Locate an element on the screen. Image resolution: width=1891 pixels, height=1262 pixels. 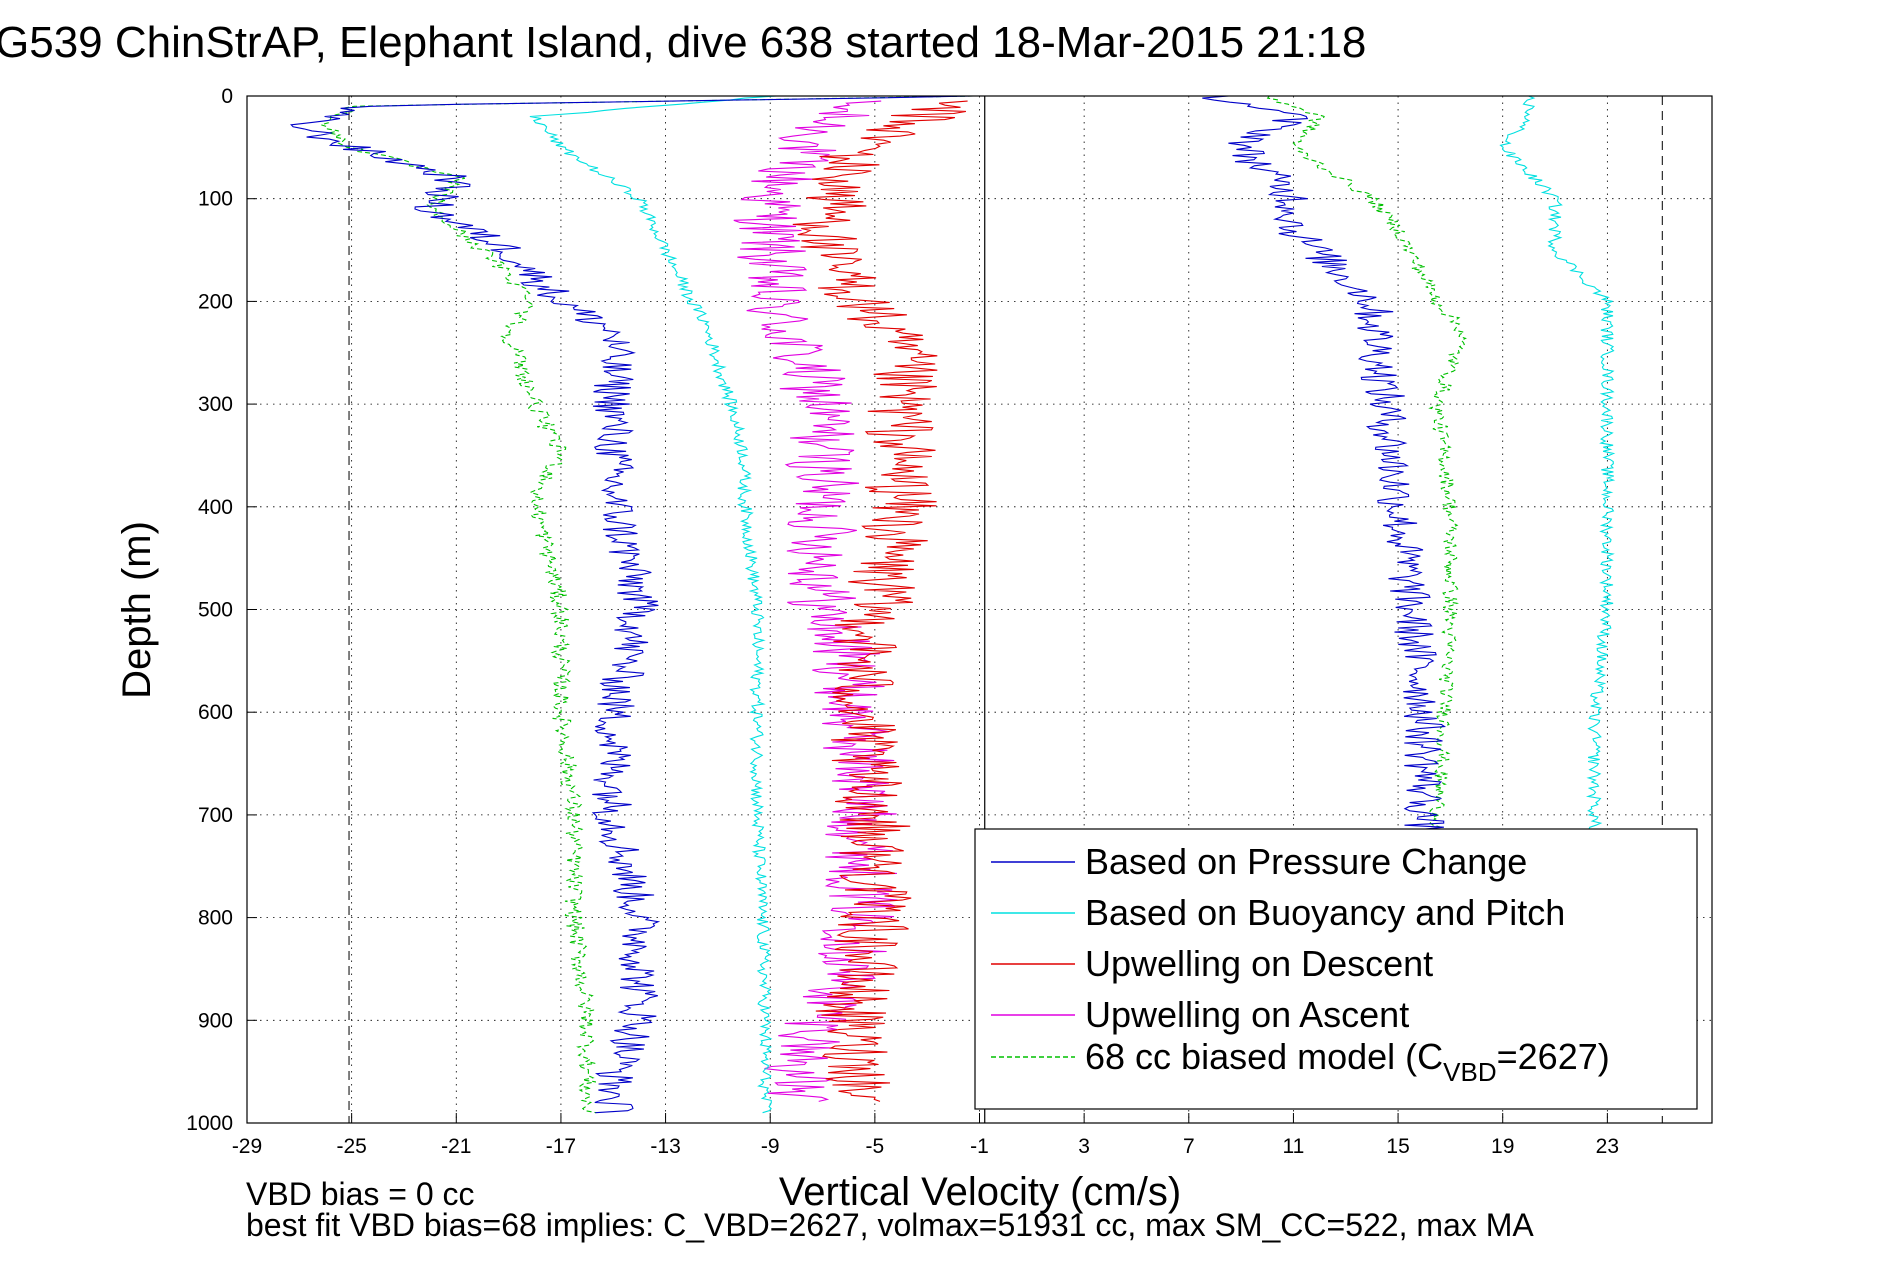
x-tick-label: 23 is located at coordinates (1607, 1146).